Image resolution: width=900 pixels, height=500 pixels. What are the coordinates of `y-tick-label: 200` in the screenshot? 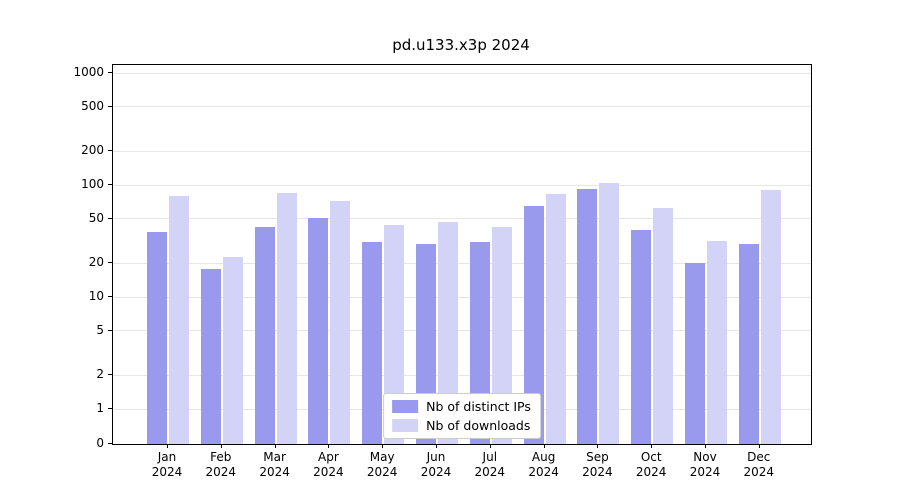 It's located at (92, 150).